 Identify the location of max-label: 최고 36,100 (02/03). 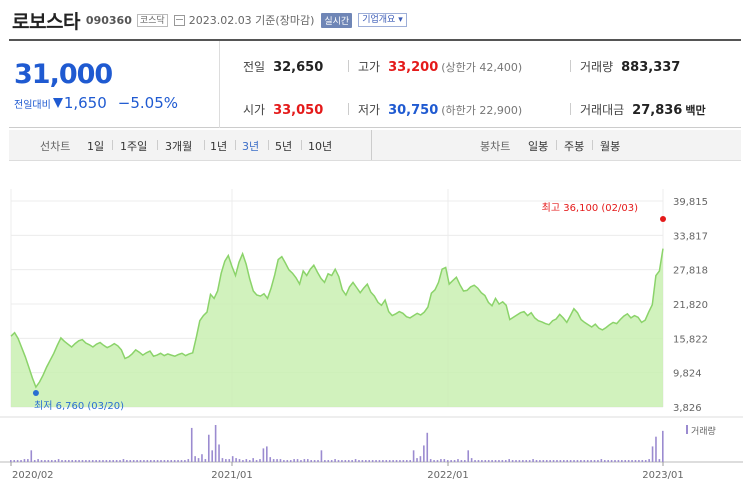
(590, 208).